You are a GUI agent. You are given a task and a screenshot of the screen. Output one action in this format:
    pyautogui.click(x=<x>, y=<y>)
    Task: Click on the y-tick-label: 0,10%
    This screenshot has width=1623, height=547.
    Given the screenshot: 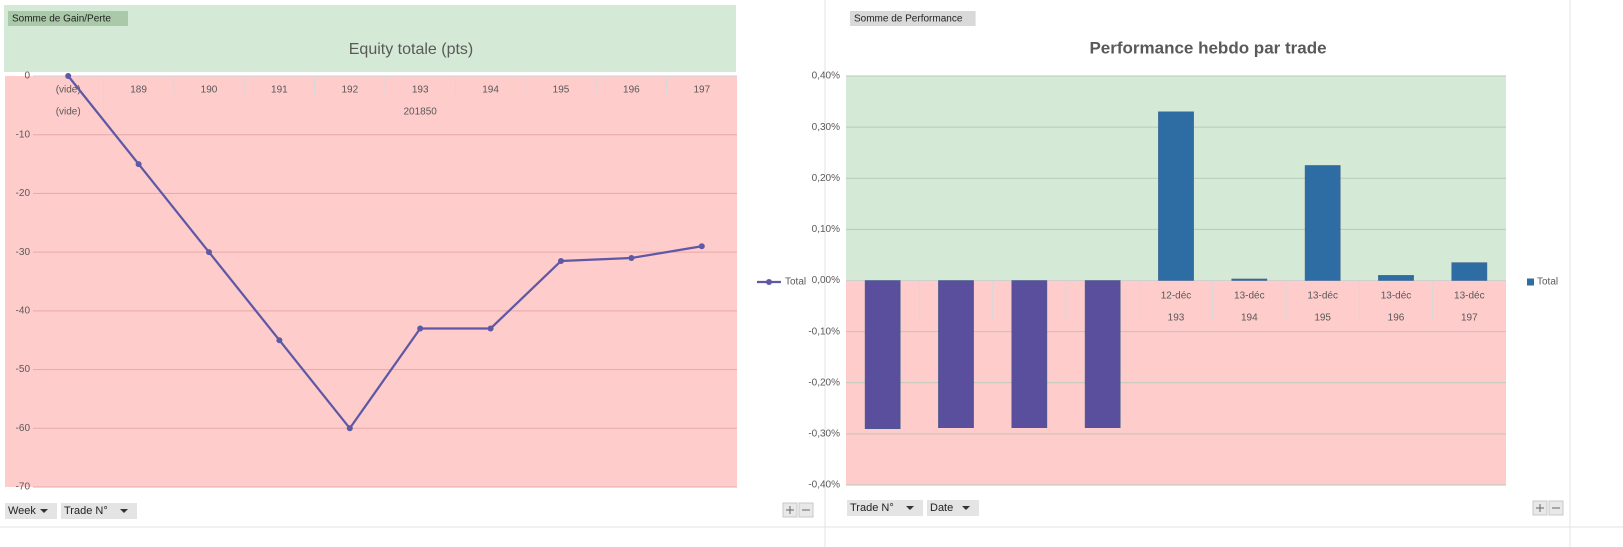 What is the action you would take?
    pyautogui.click(x=826, y=229)
    